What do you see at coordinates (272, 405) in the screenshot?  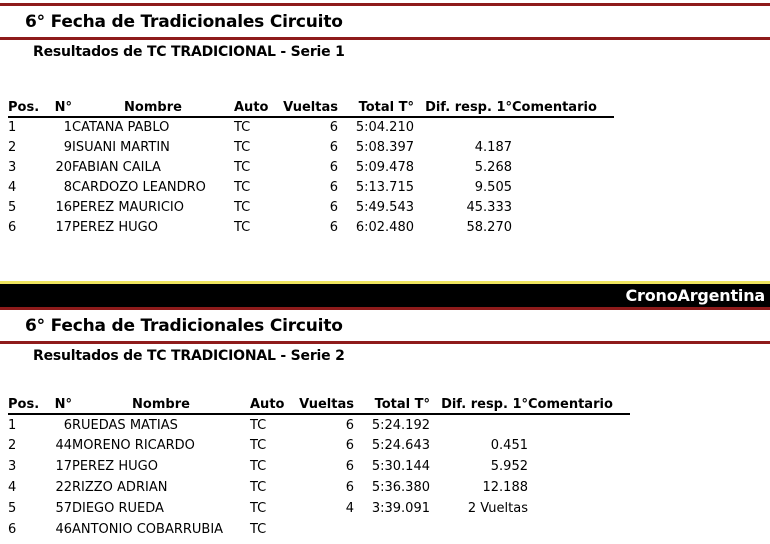 I see `column-header-auto: Auto` at bounding box center [272, 405].